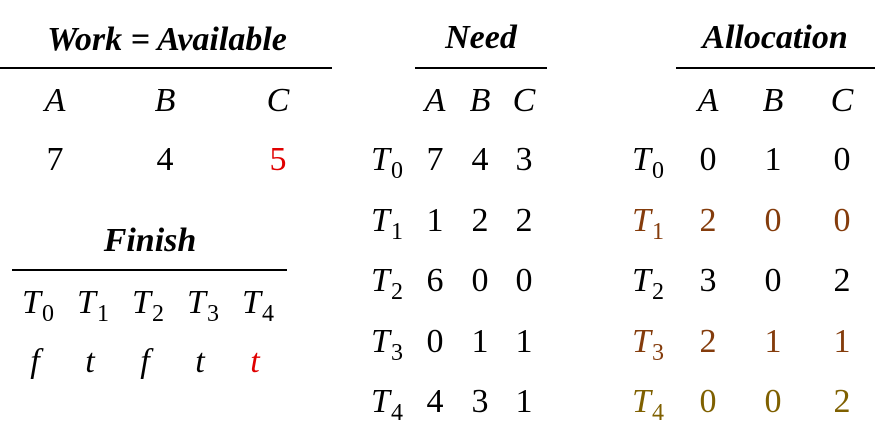 This screenshot has height=447, width=876. What do you see at coordinates (278, 159) in the screenshot?
I see `cell: 5` at bounding box center [278, 159].